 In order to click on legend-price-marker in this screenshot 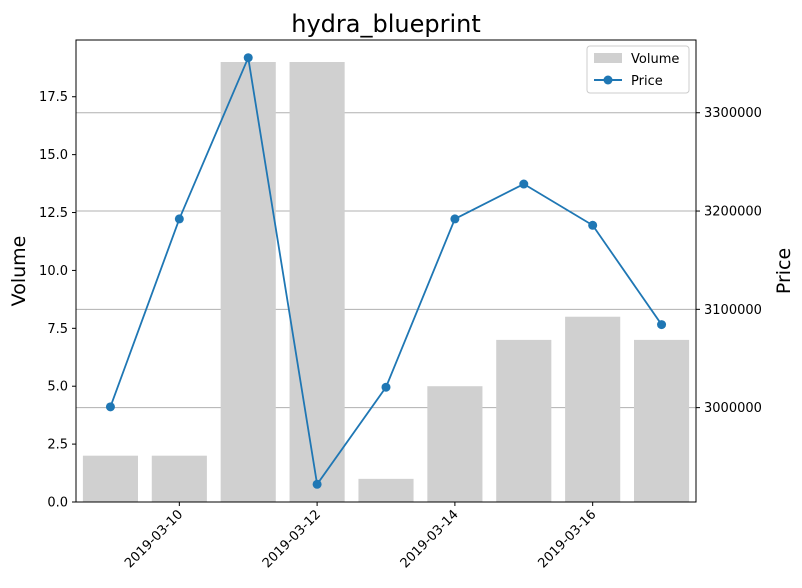, I will do `click(608, 80)`.